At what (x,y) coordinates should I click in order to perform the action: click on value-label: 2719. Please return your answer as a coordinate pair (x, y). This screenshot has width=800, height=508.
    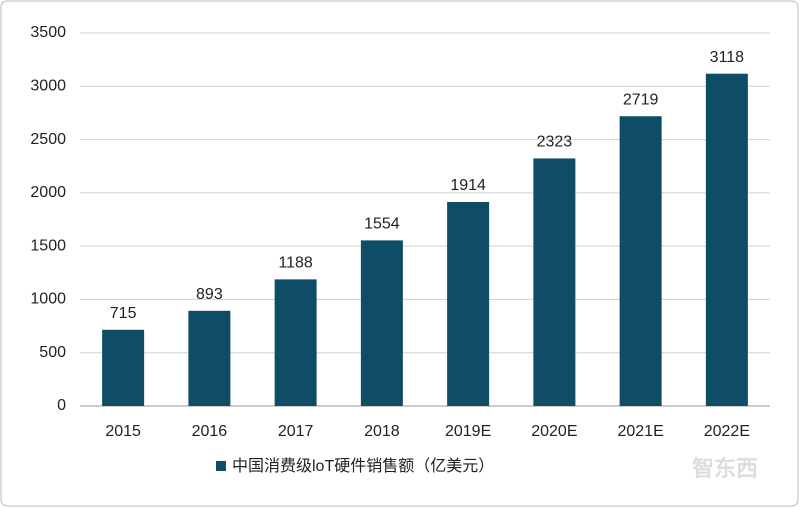
    Looking at the image, I should click on (641, 99).